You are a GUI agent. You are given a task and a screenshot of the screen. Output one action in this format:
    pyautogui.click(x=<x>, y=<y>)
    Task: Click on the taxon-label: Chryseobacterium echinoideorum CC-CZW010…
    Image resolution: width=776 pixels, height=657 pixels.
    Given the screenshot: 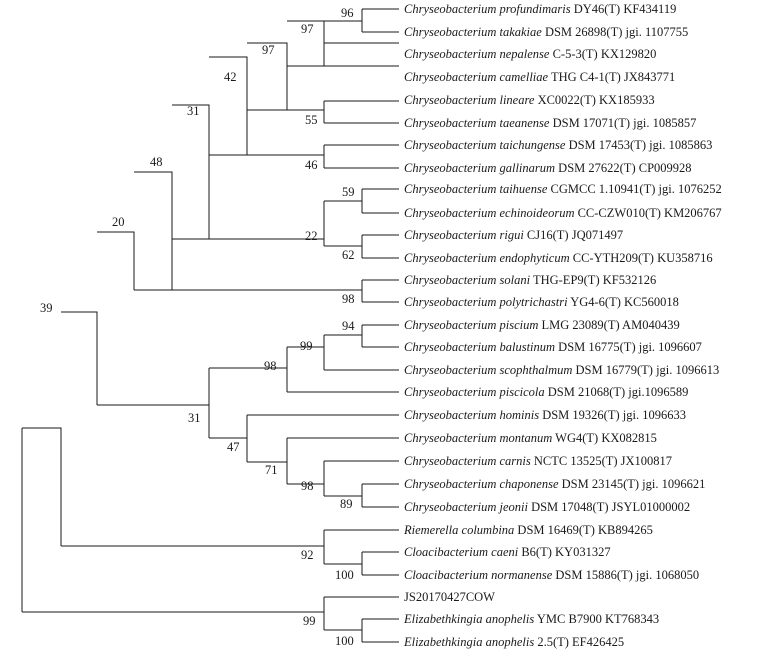 What is the action you would take?
    pyautogui.click(x=563, y=213)
    